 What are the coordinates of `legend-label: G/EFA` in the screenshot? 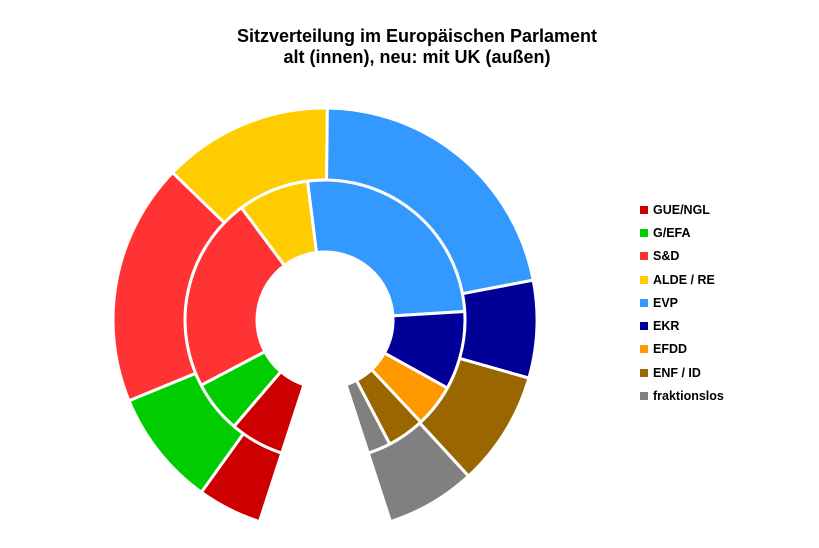 It's located at (672, 232).